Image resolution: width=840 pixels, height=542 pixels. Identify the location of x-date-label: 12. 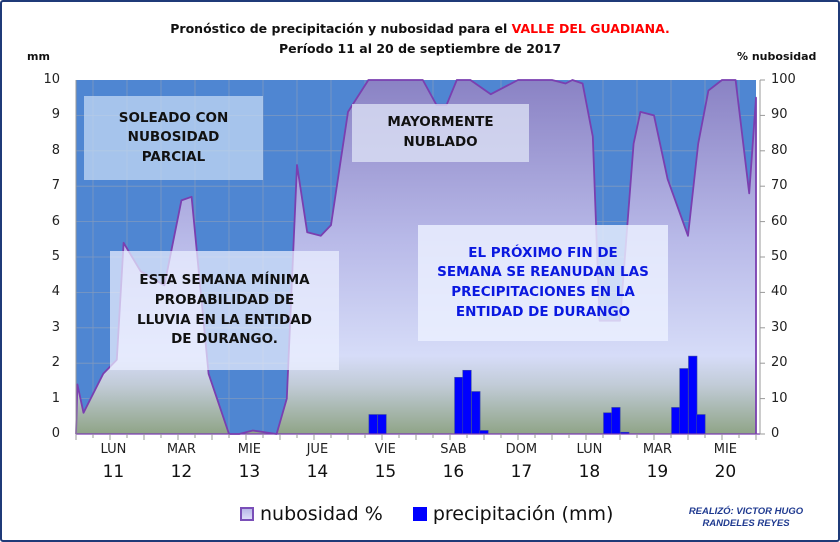
(181, 472).